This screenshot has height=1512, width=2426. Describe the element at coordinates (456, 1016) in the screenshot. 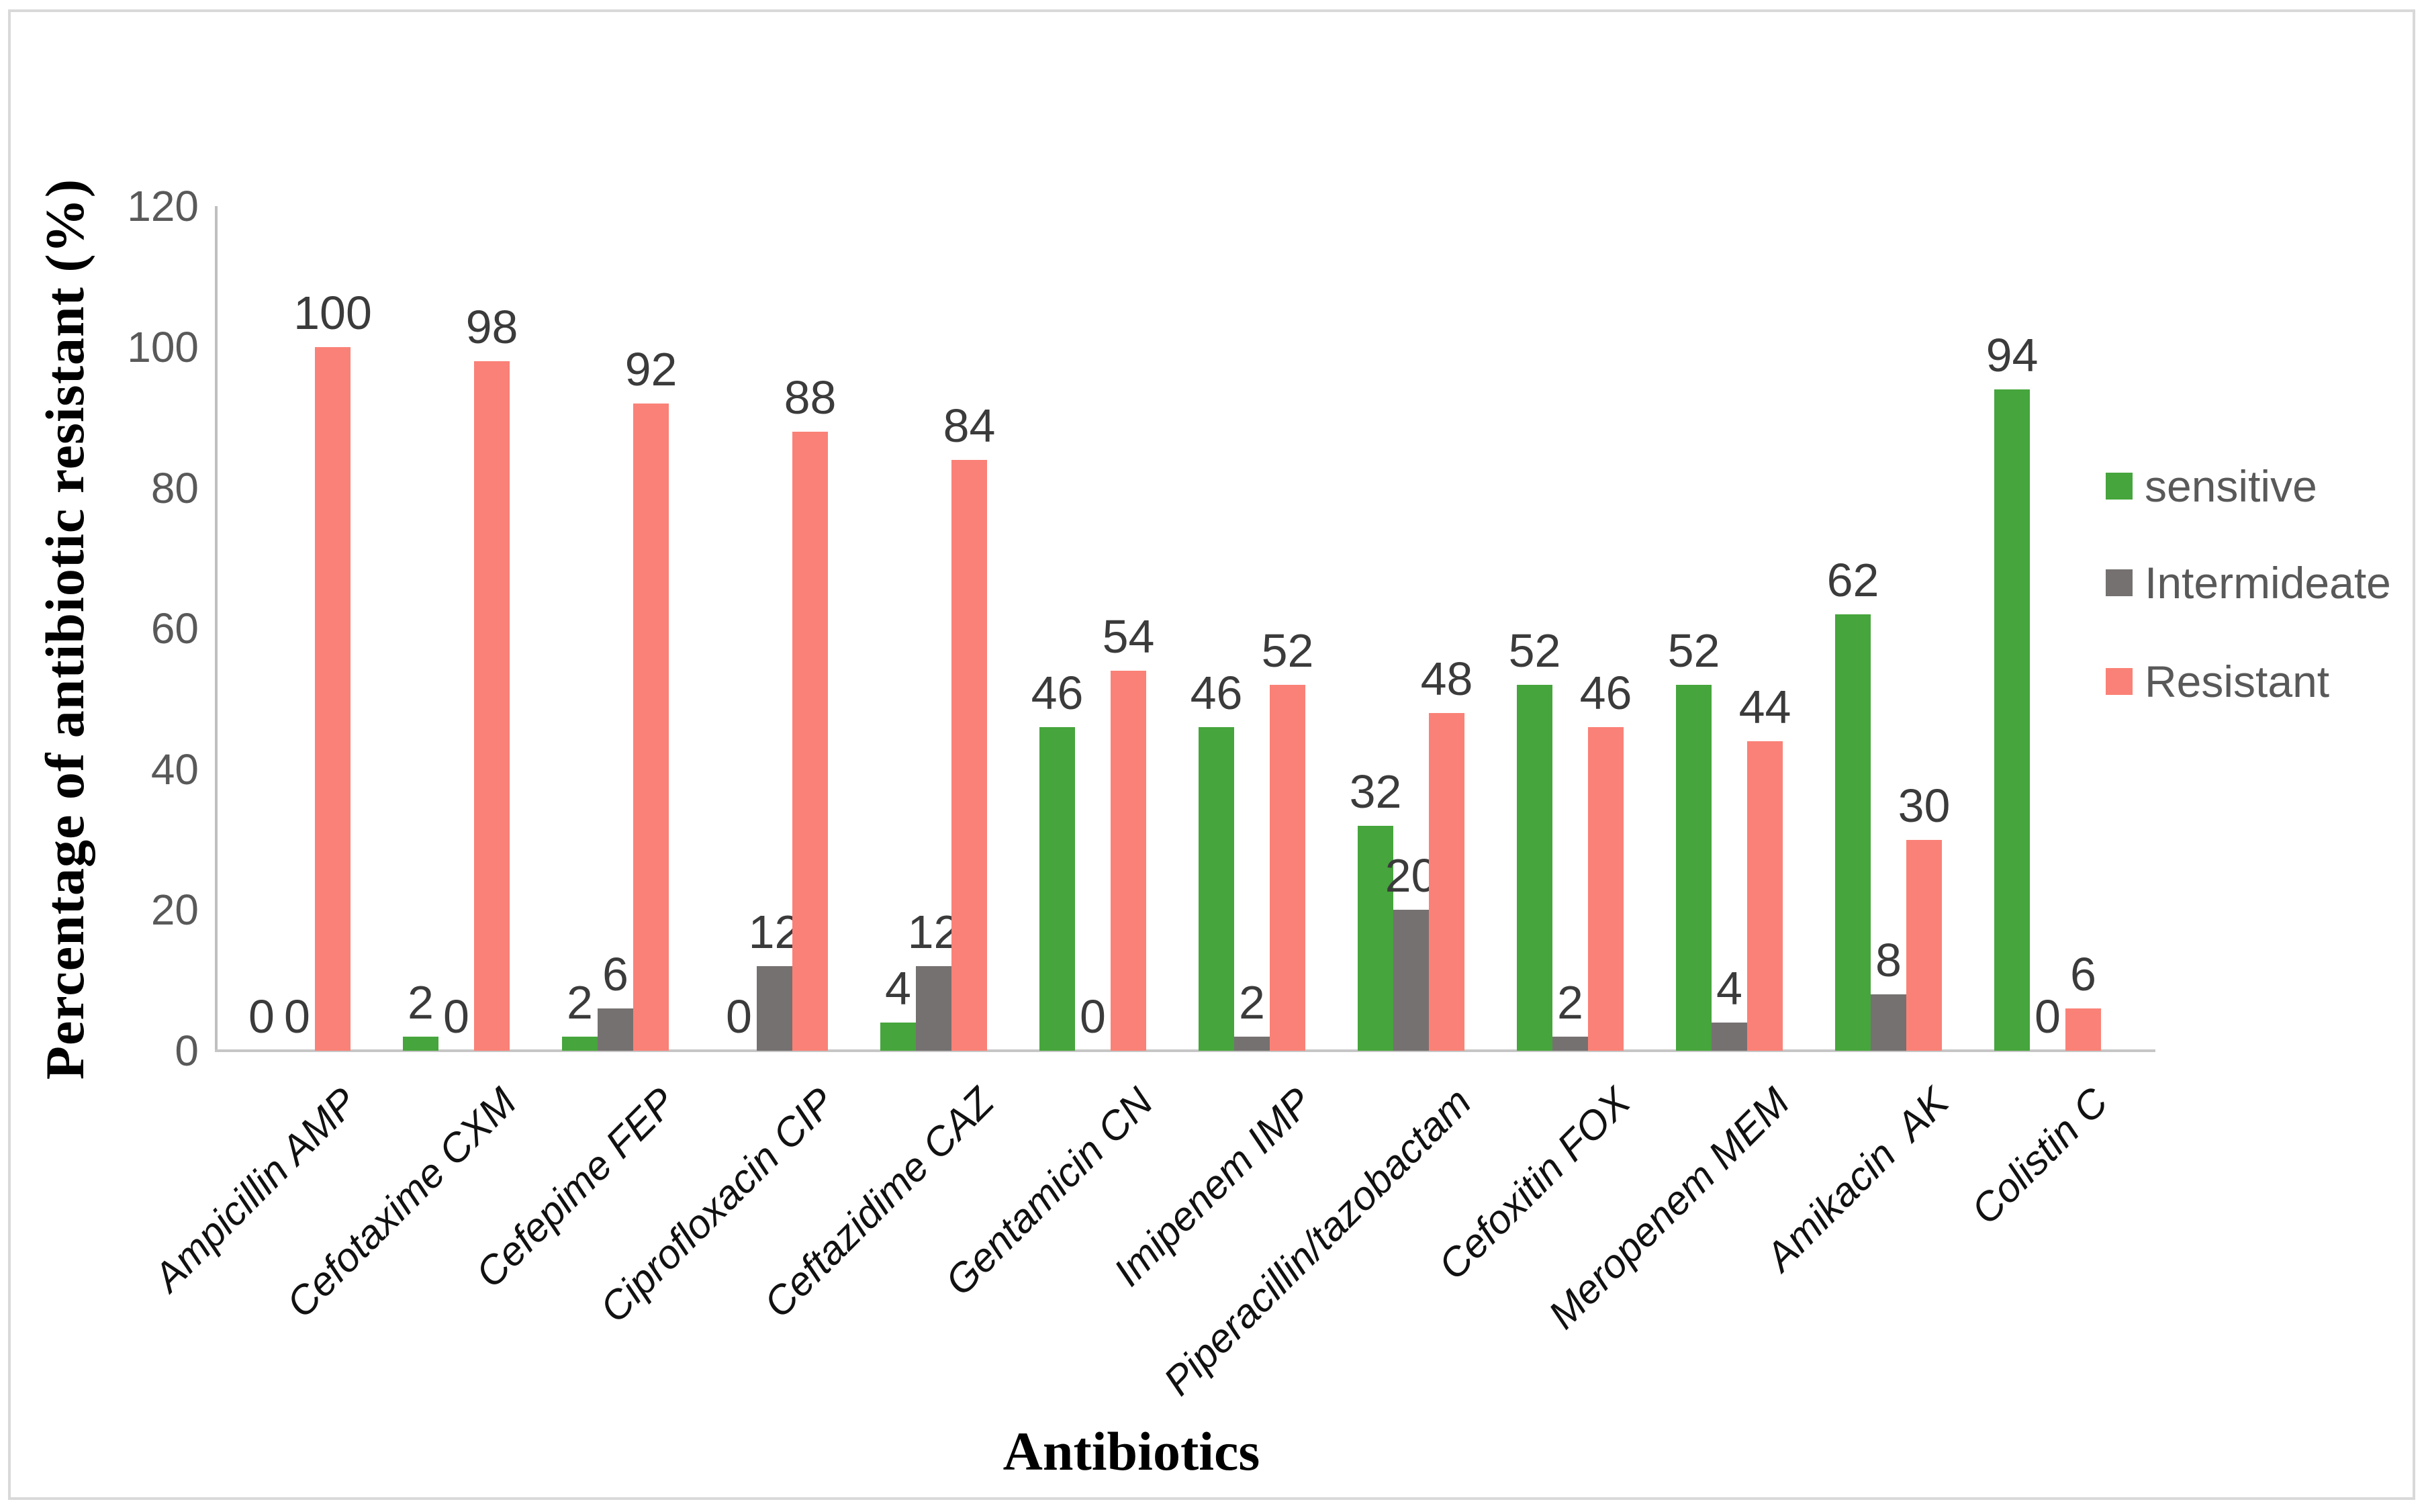

I see `value-label-intermideate-cefotaxime-cxm: 0` at that location.